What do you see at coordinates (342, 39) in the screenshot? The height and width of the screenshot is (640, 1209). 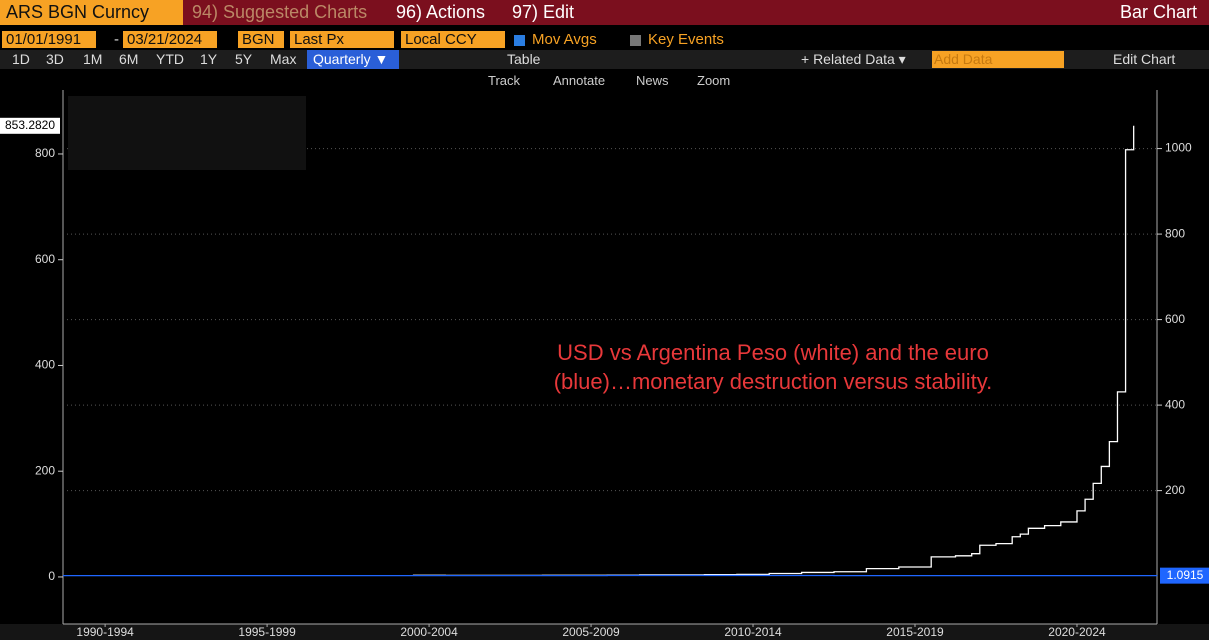 I see `field: Last Px` at bounding box center [342, 39].